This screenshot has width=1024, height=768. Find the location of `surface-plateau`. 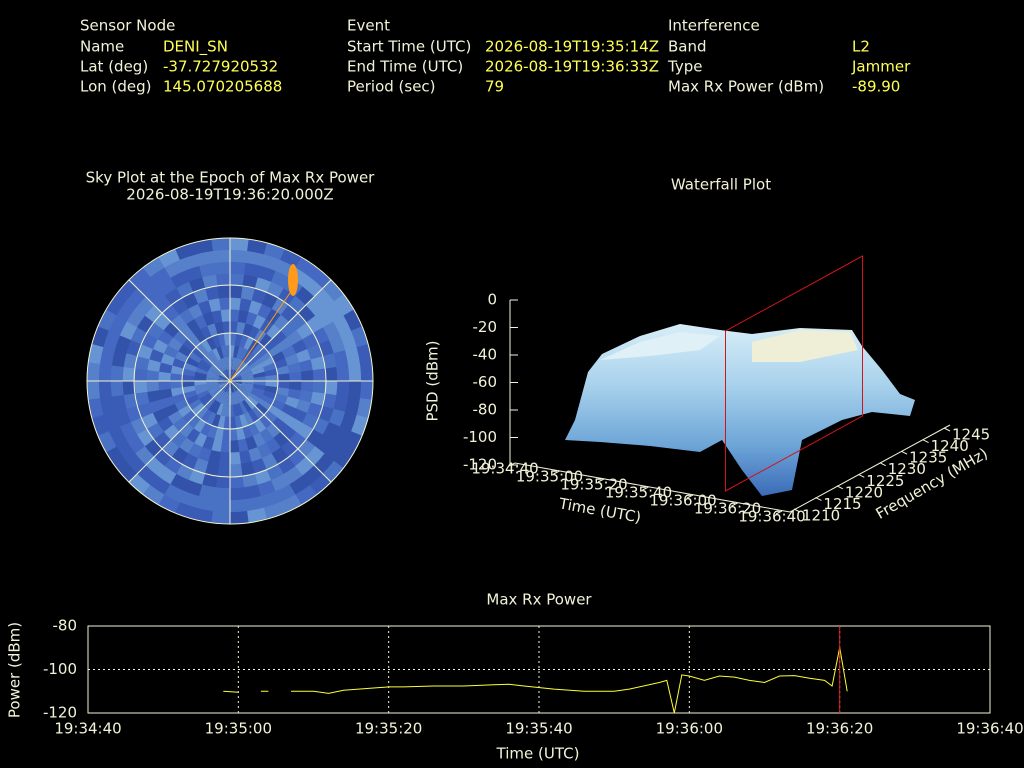

surface-plateau is located at coordinates (660, 346).